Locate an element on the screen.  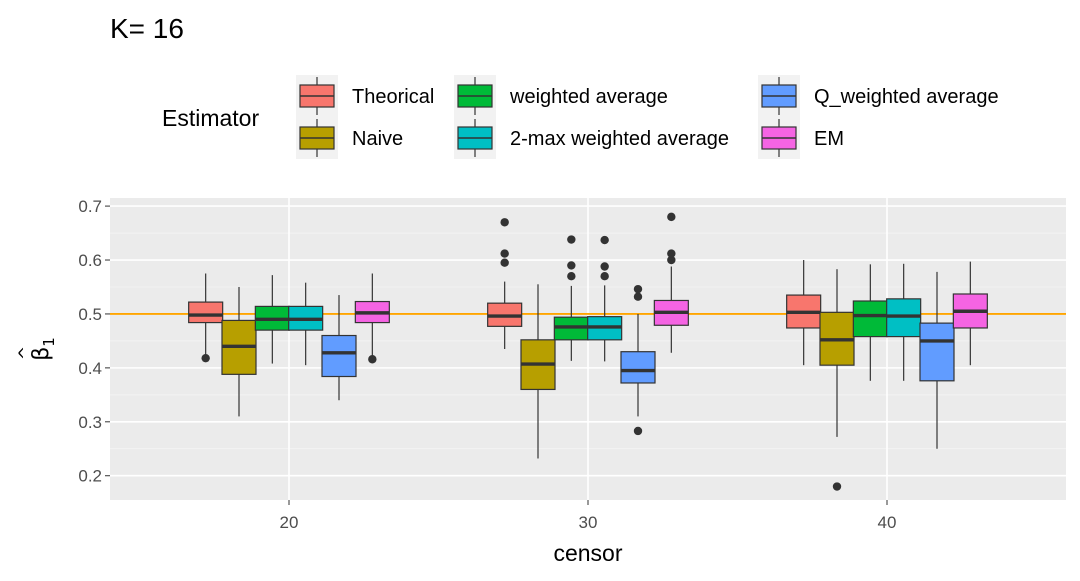
legend-label: Naive is located at coordinates (377, 139).